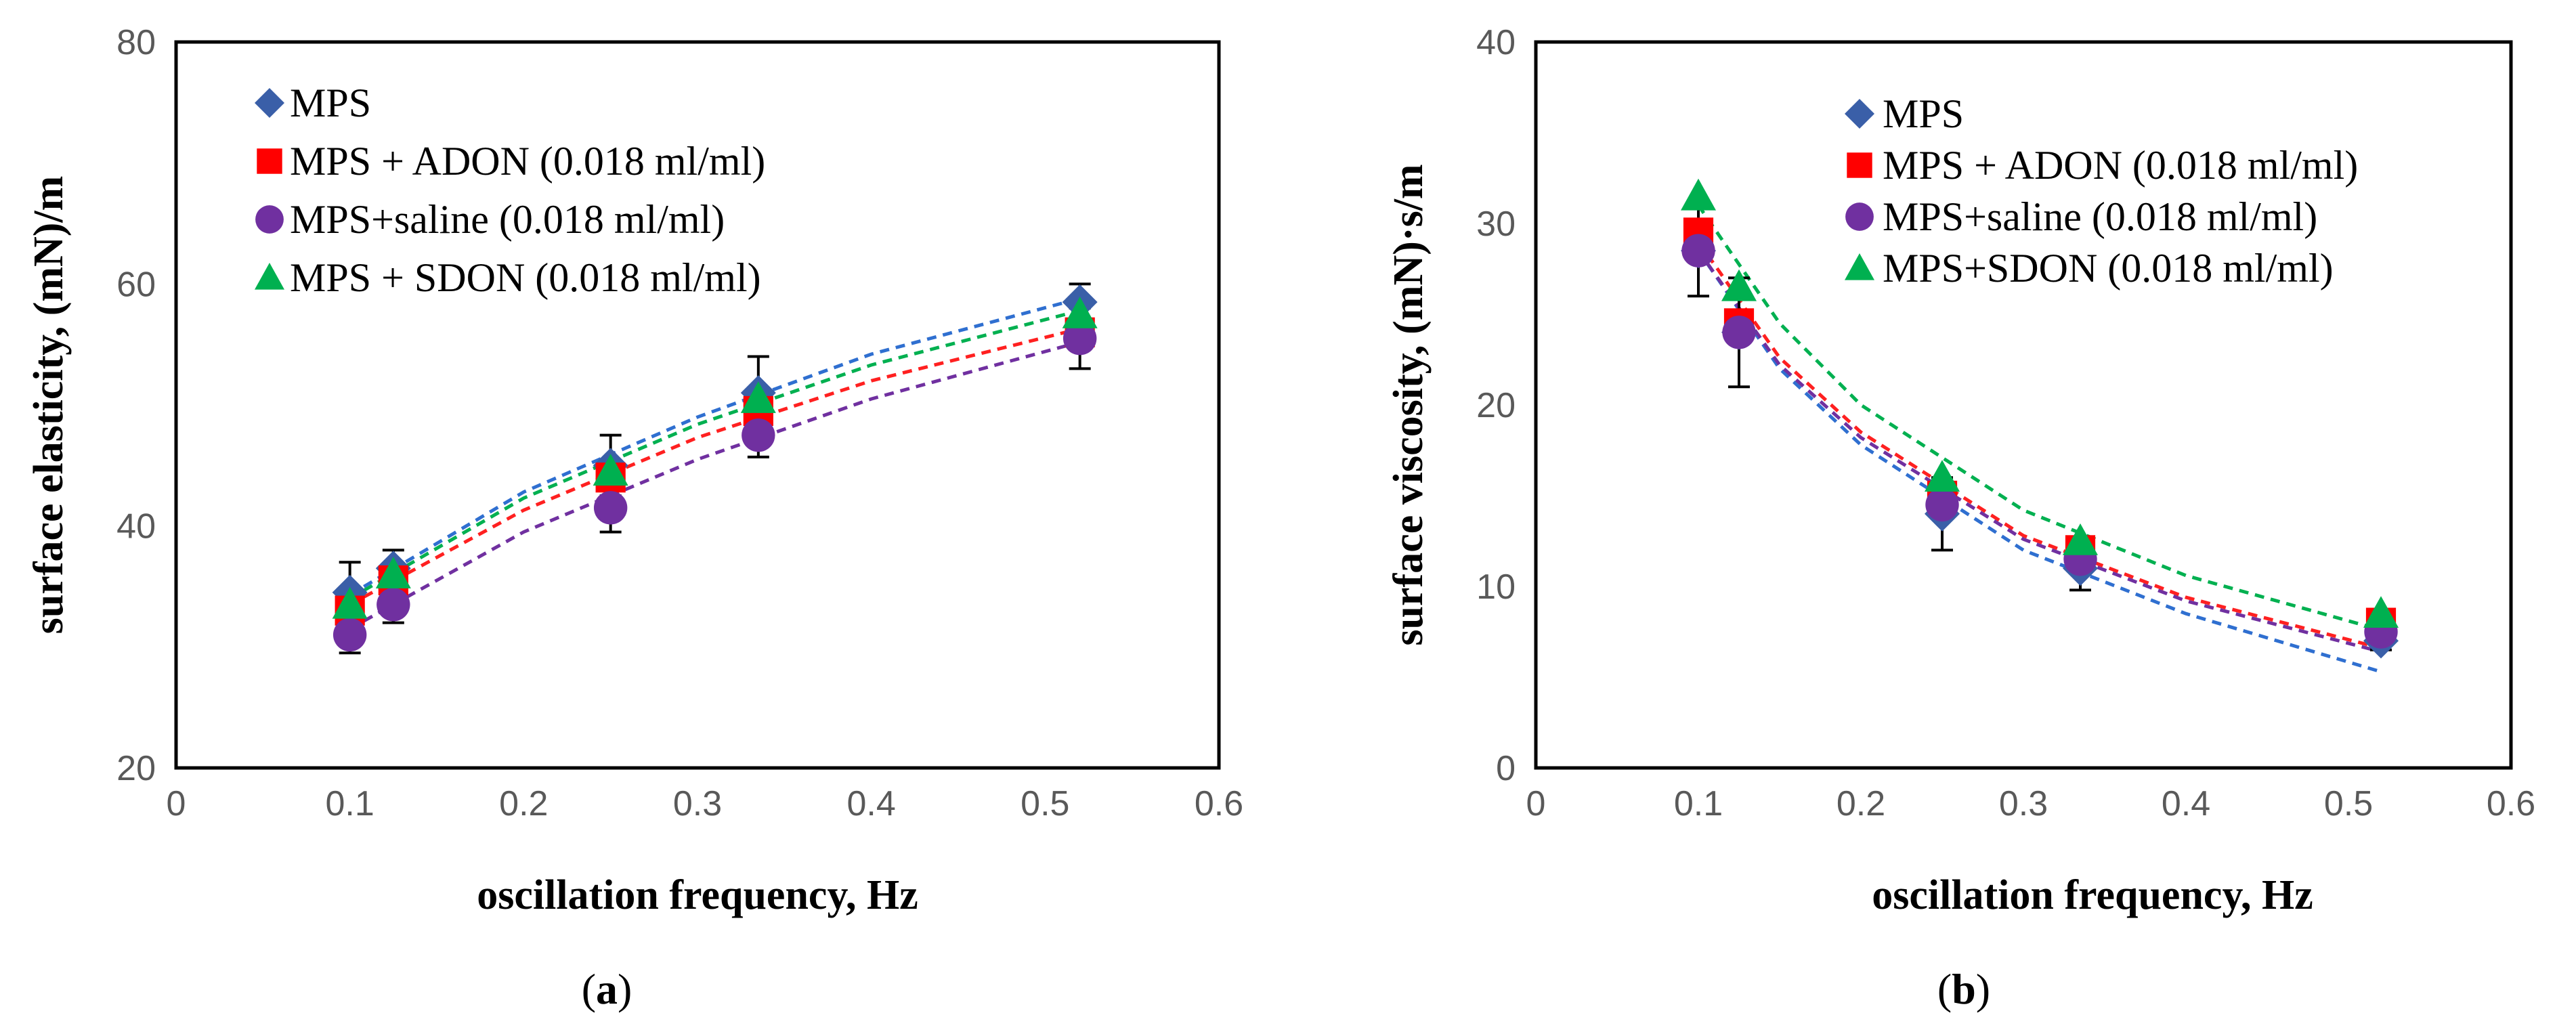 The height and width of the screenshot is (1032, 2576). I want to click on caption-letter: b, so click(1964, 989).